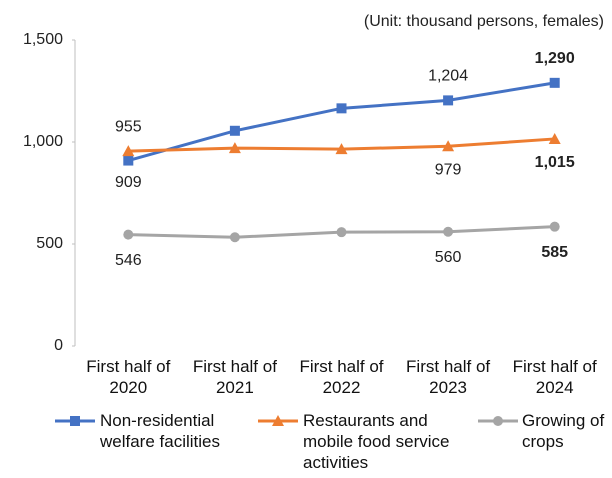 The image size is (612, 478). I want to click on y-tick-label: 1,500, so click(43, 39).